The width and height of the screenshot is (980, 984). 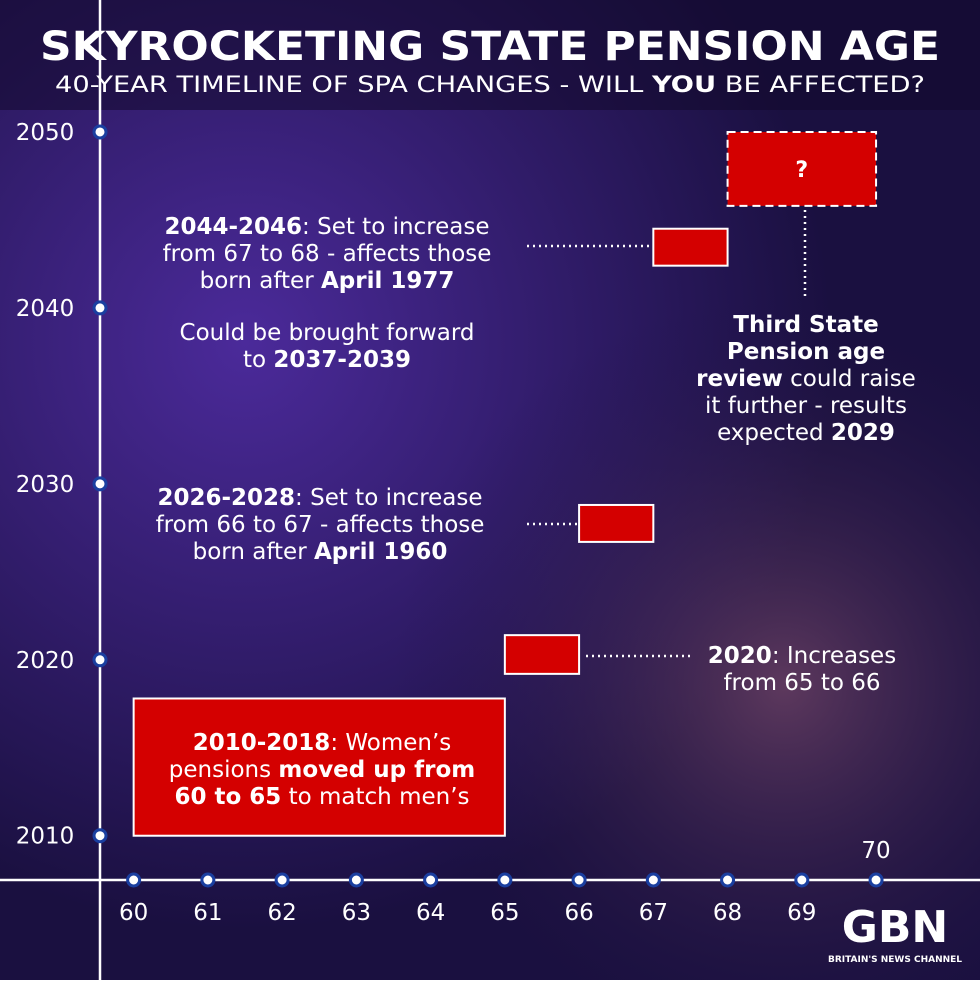 I want to click on annotation-line: from 65 to 66, so click(x=801, y=683).